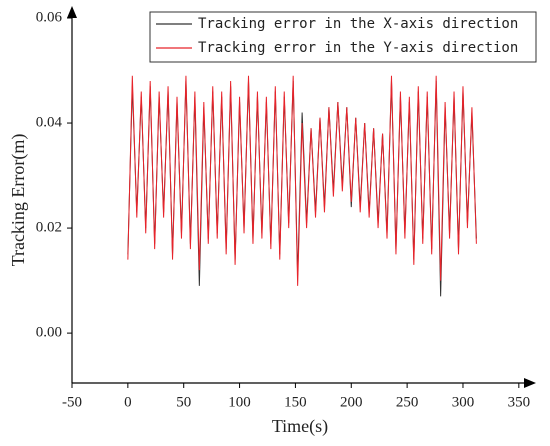 Image resolution: width=550 pixels, height=446 pixels. What do you see at coordinates (358, 48) in the screenshot?
I see `legend-label: Tracking error in the Y-axis direction` at bounding box center [358, 48].